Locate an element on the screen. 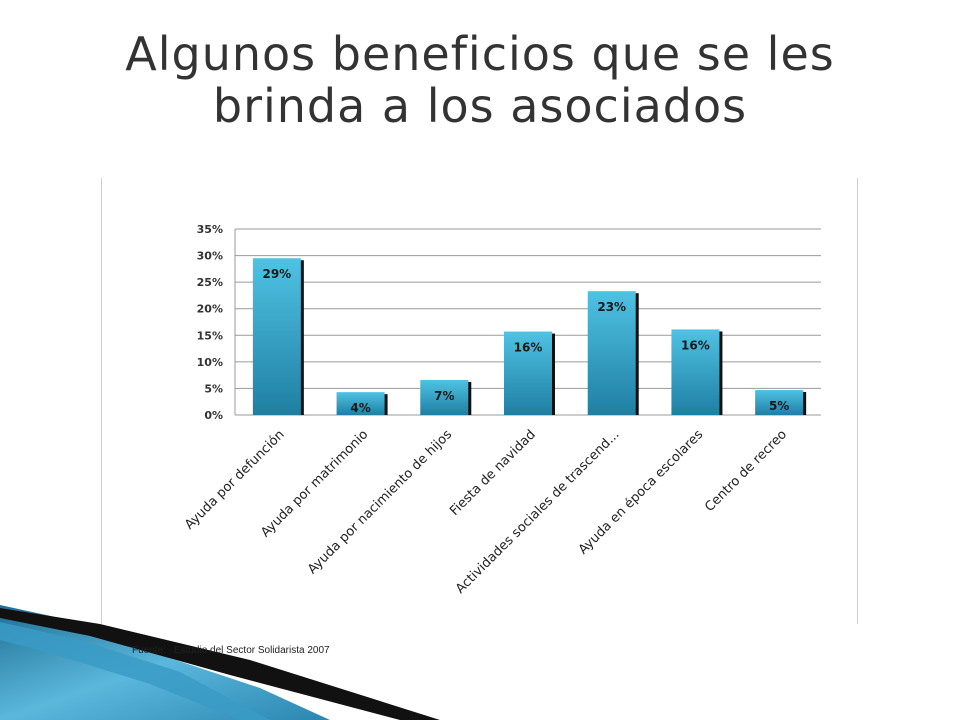  y-tick-label: 35% is located at coordinates (210, 229).